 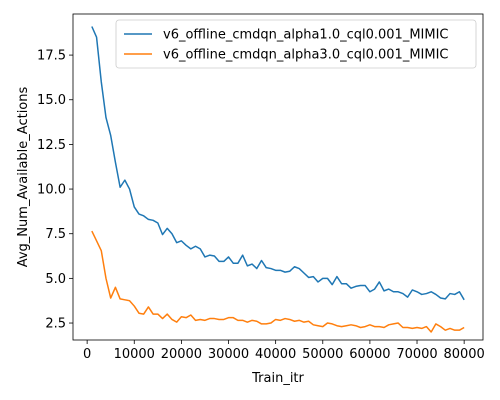 What do you see at coordinates (23, 177) in the screenshot?
I see `y-axis-label: Avg_Num_Available_Actions` at bounding box center [23, 177].